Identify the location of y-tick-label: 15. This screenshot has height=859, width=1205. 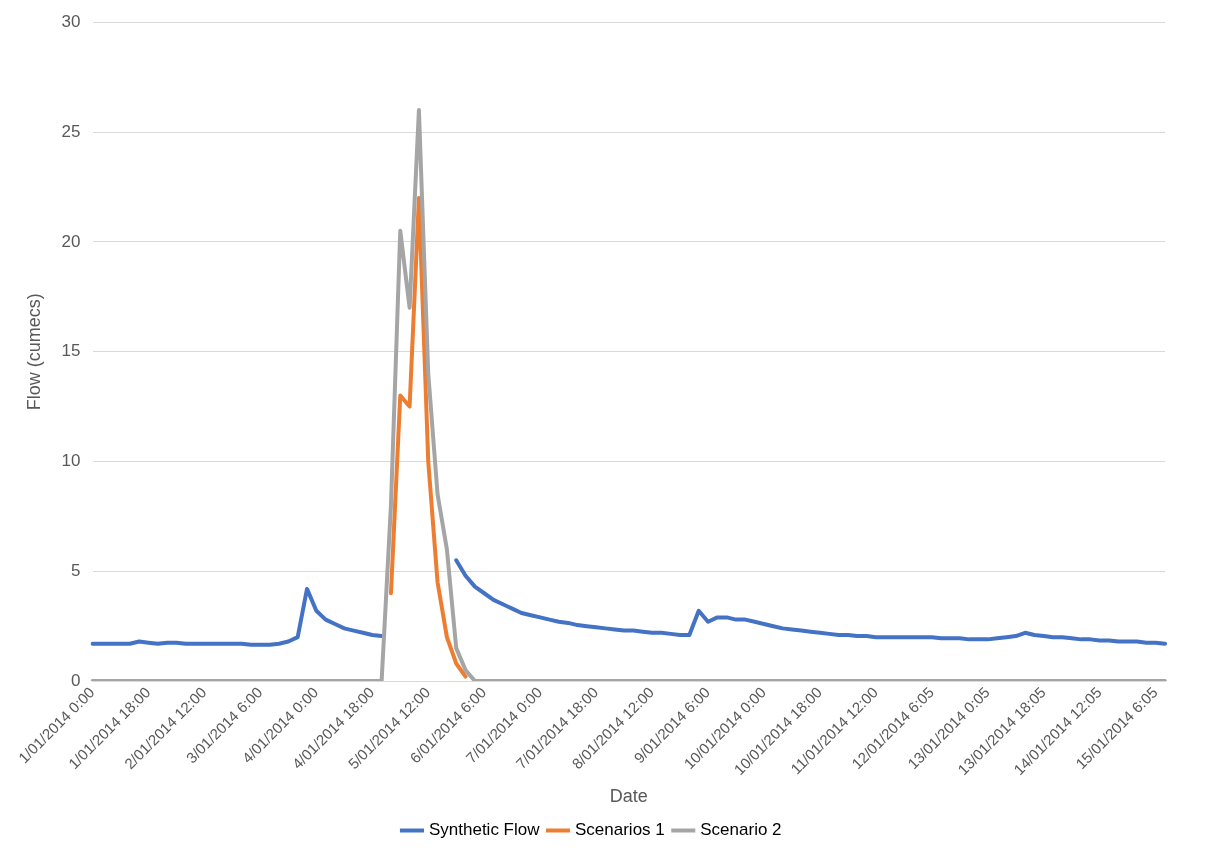
(71, 351).